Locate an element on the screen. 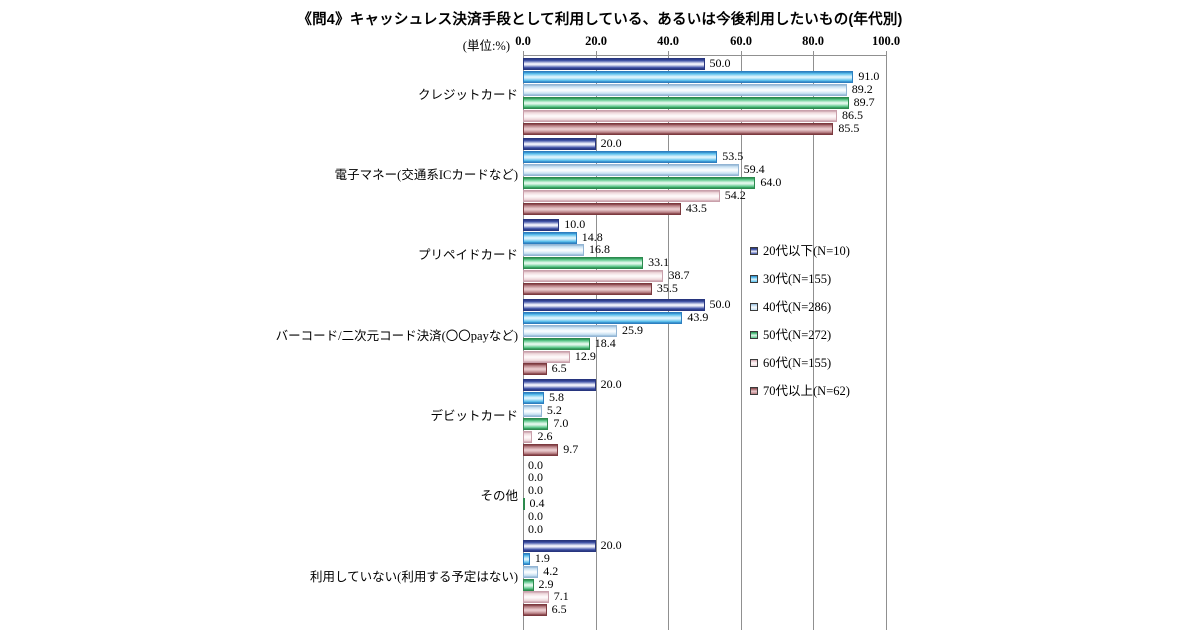  x-tick-label: 100.0 is located at coordinates (886, 41).